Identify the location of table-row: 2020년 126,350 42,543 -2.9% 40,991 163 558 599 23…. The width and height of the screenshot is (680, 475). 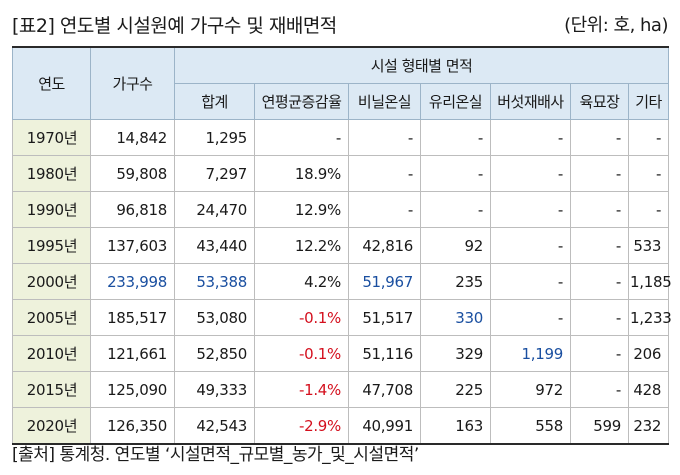
(341, 426).